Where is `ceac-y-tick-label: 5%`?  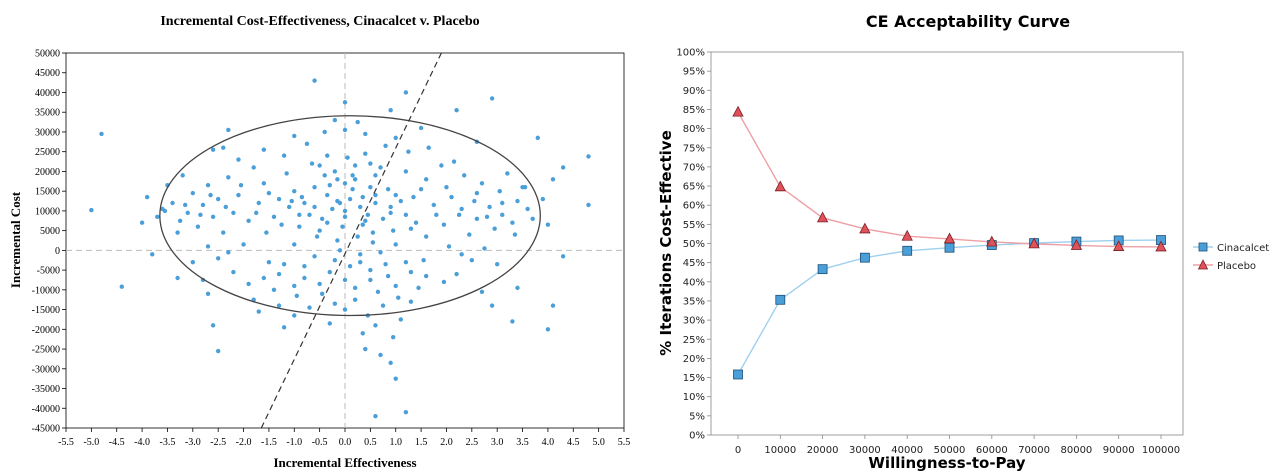
ceac-y-tick-label: 5% is located at coordinates (697, 416).